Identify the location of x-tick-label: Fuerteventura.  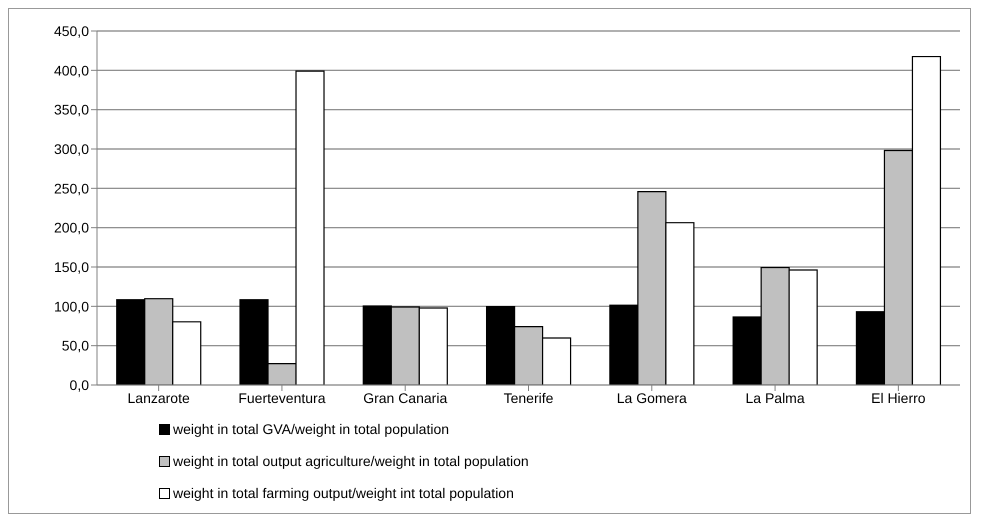
(282, 398).